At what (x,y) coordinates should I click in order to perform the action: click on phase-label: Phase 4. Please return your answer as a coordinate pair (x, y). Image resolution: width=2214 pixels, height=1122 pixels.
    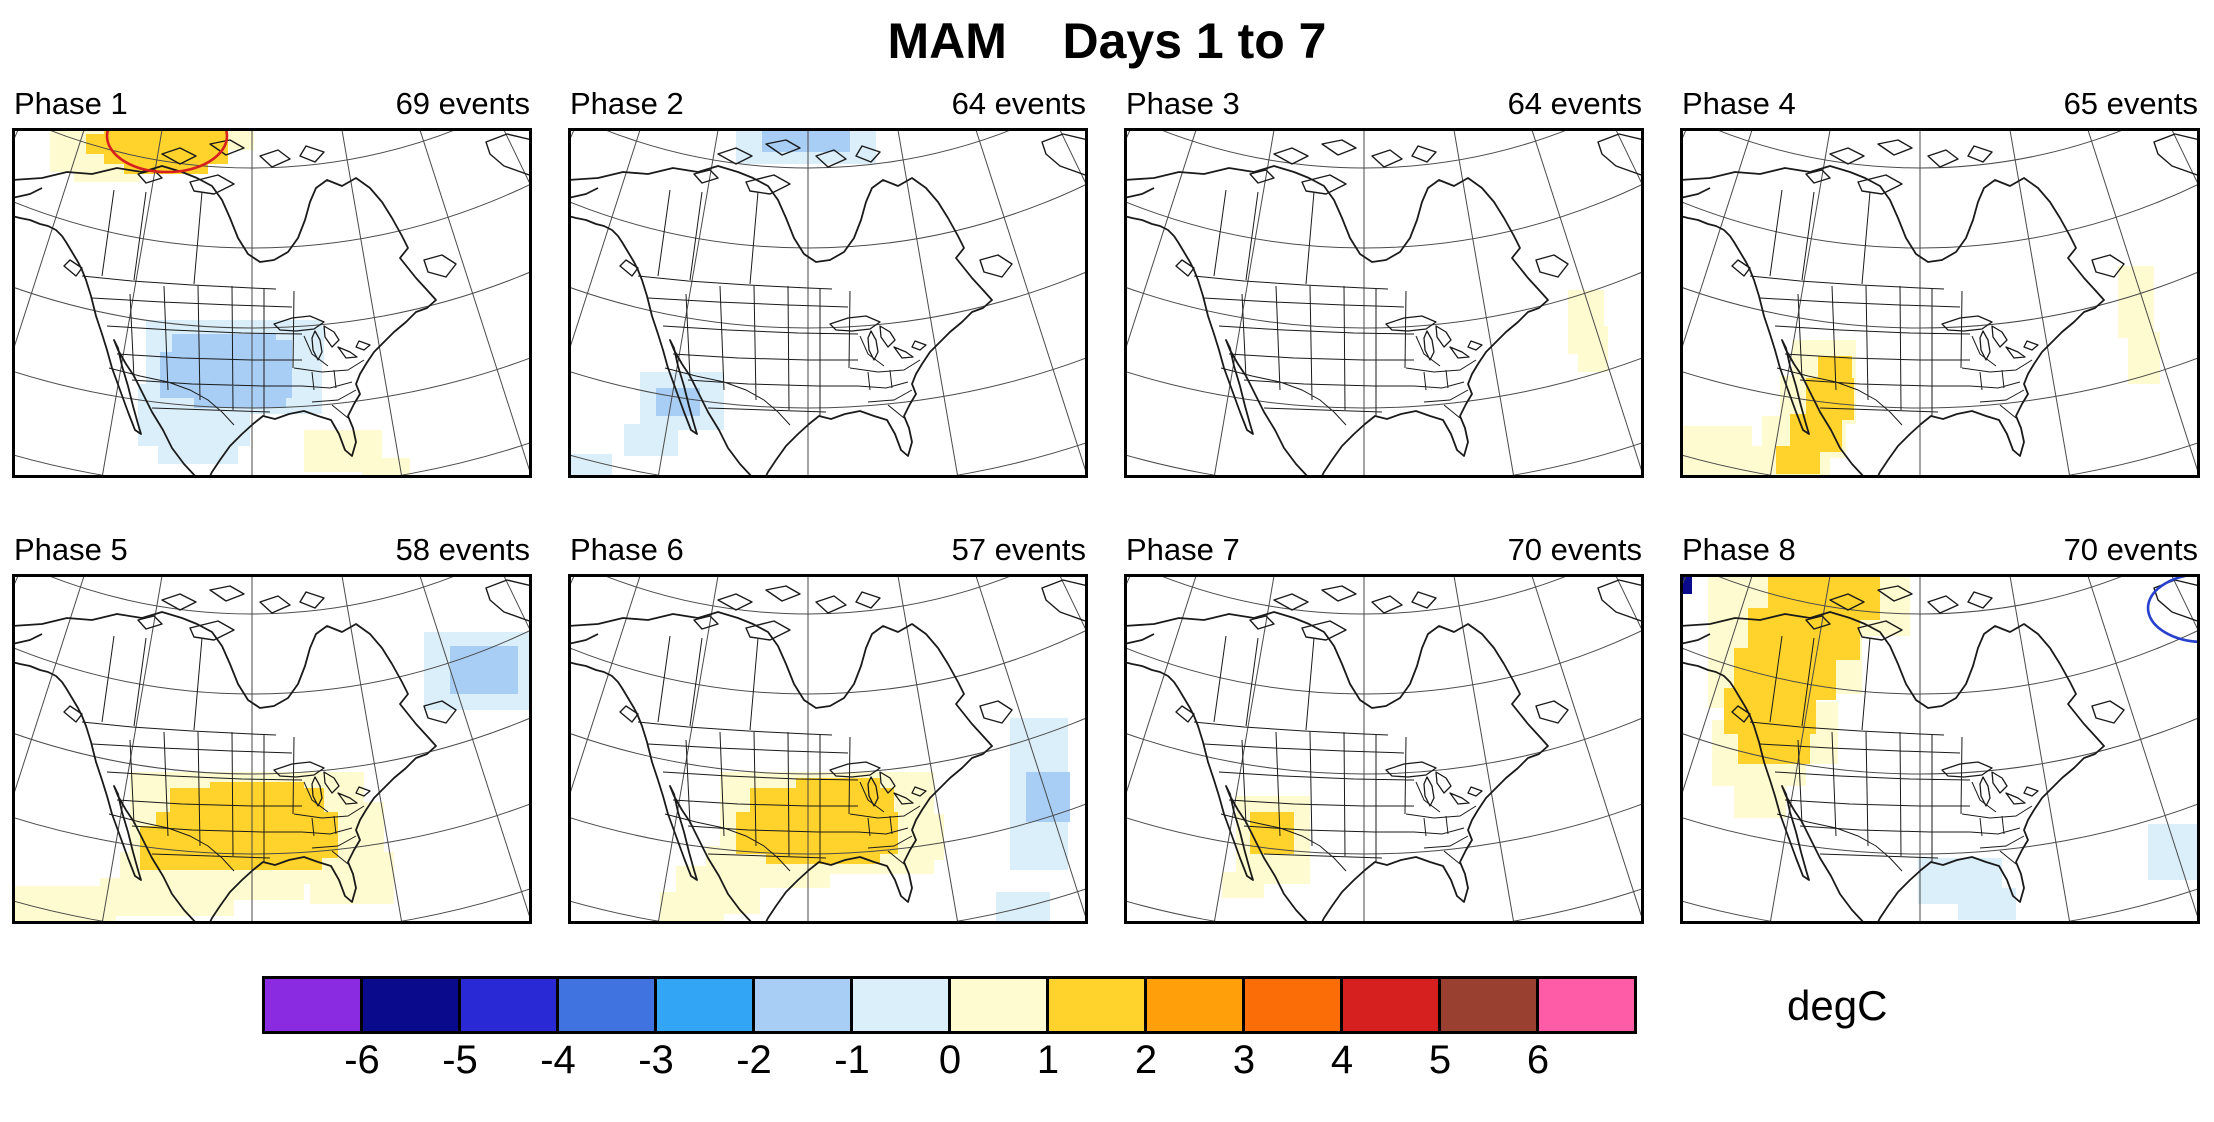
    Looking at the image, I should click on (1739, 103).